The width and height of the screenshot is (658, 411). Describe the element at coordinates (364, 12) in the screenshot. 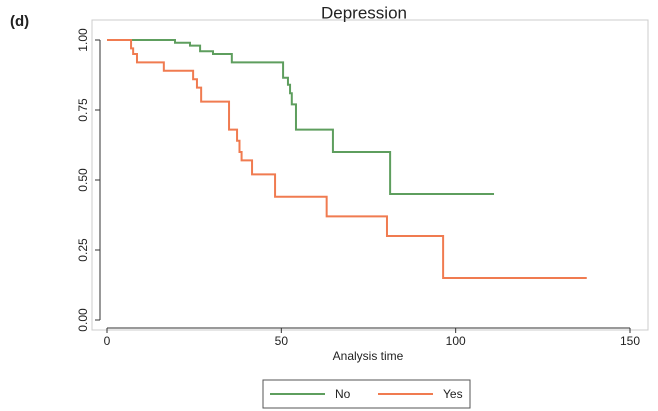

I see `chart-title: Depression` at that location.